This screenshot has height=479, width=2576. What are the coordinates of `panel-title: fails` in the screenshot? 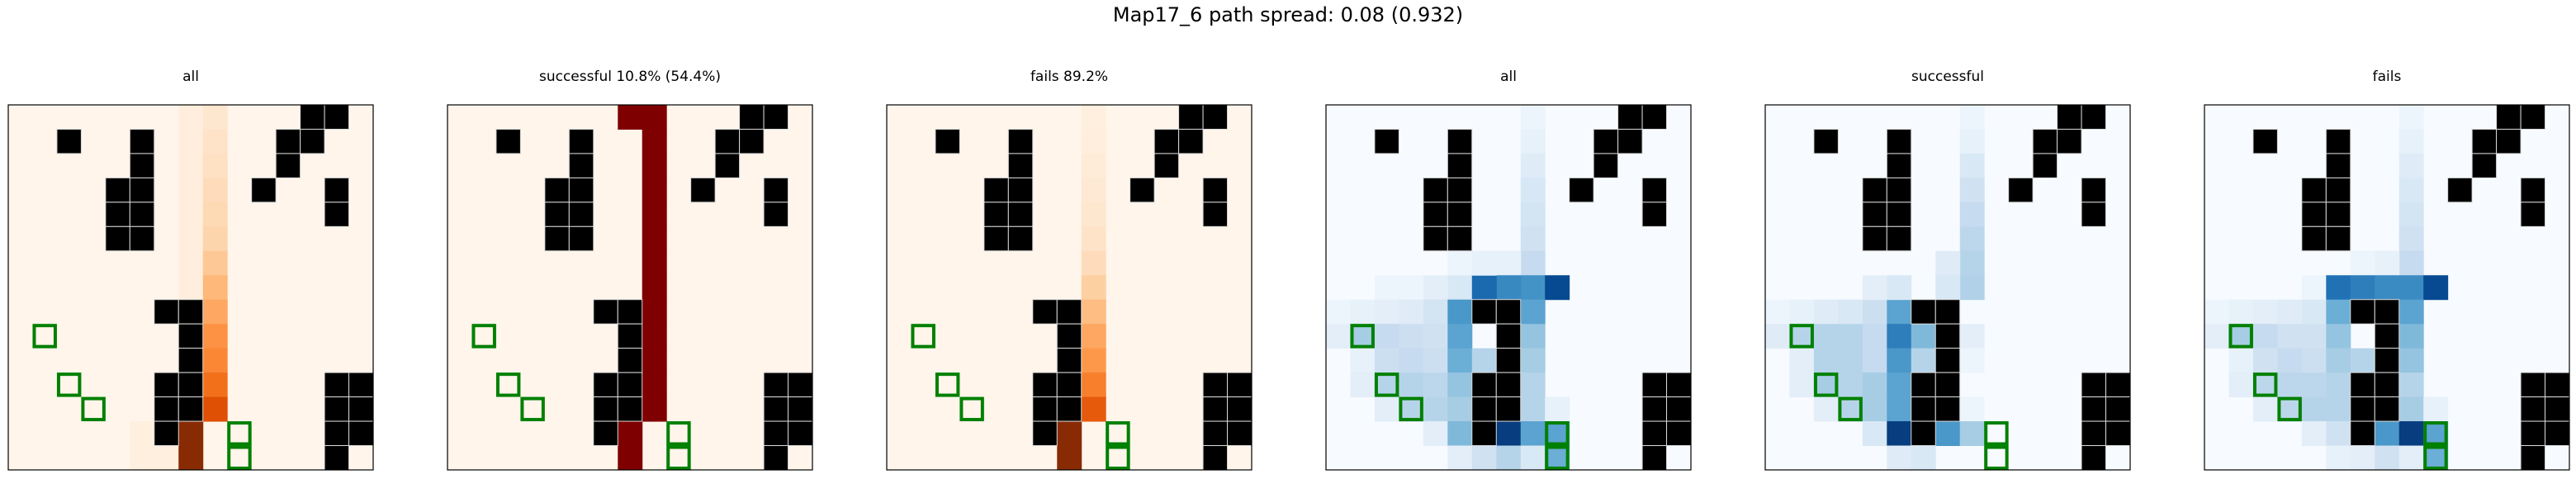 It's located at (2387, 77).